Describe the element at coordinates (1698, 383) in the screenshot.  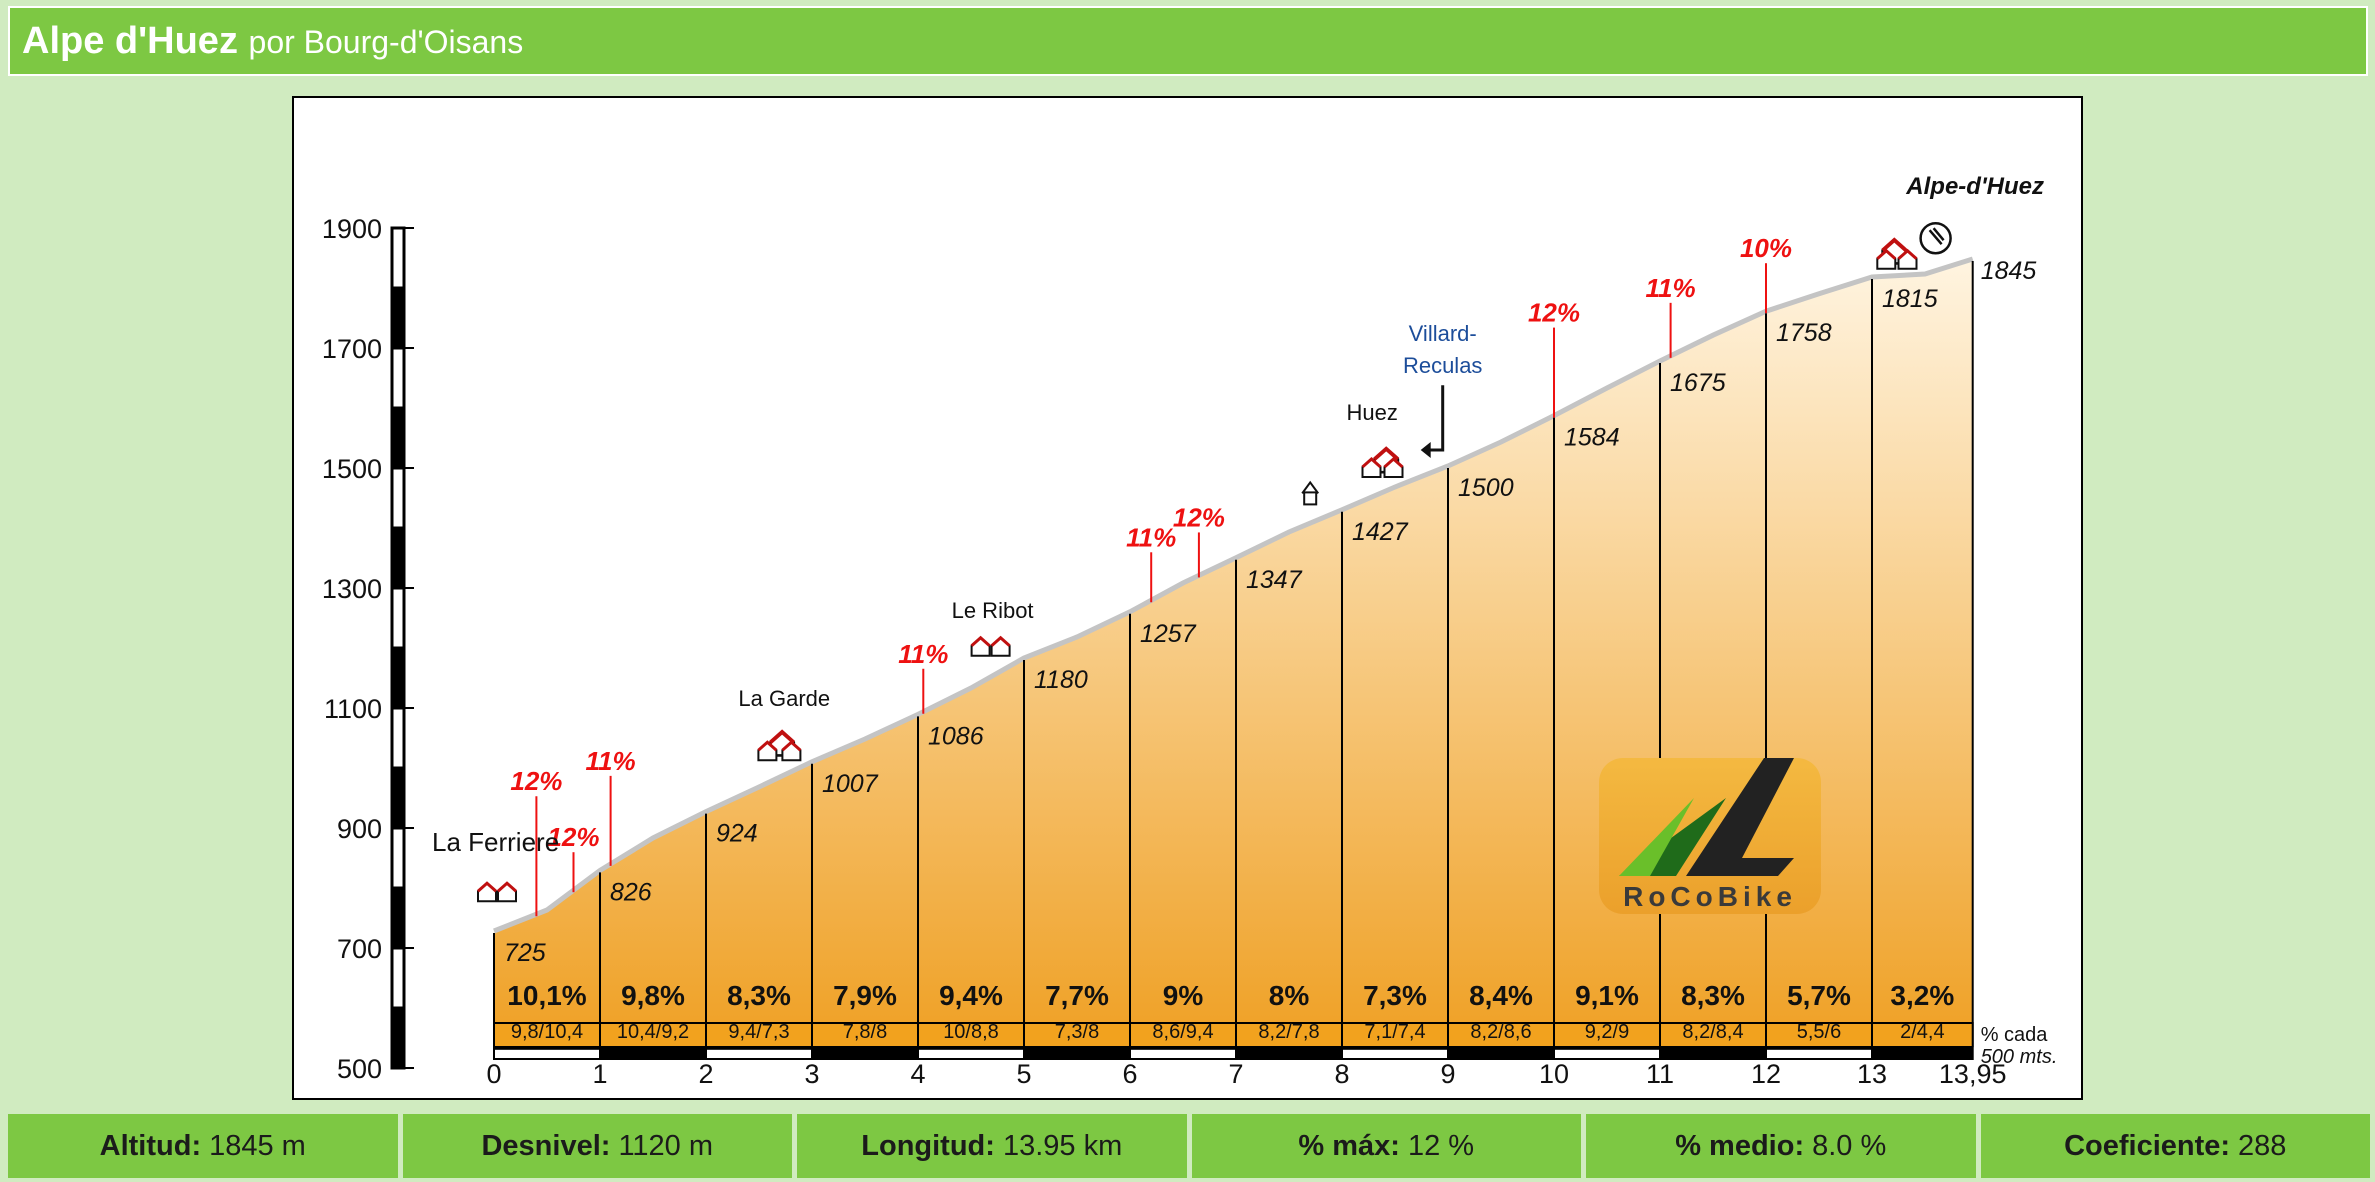
I see `elevation-label: 1675` at that location.